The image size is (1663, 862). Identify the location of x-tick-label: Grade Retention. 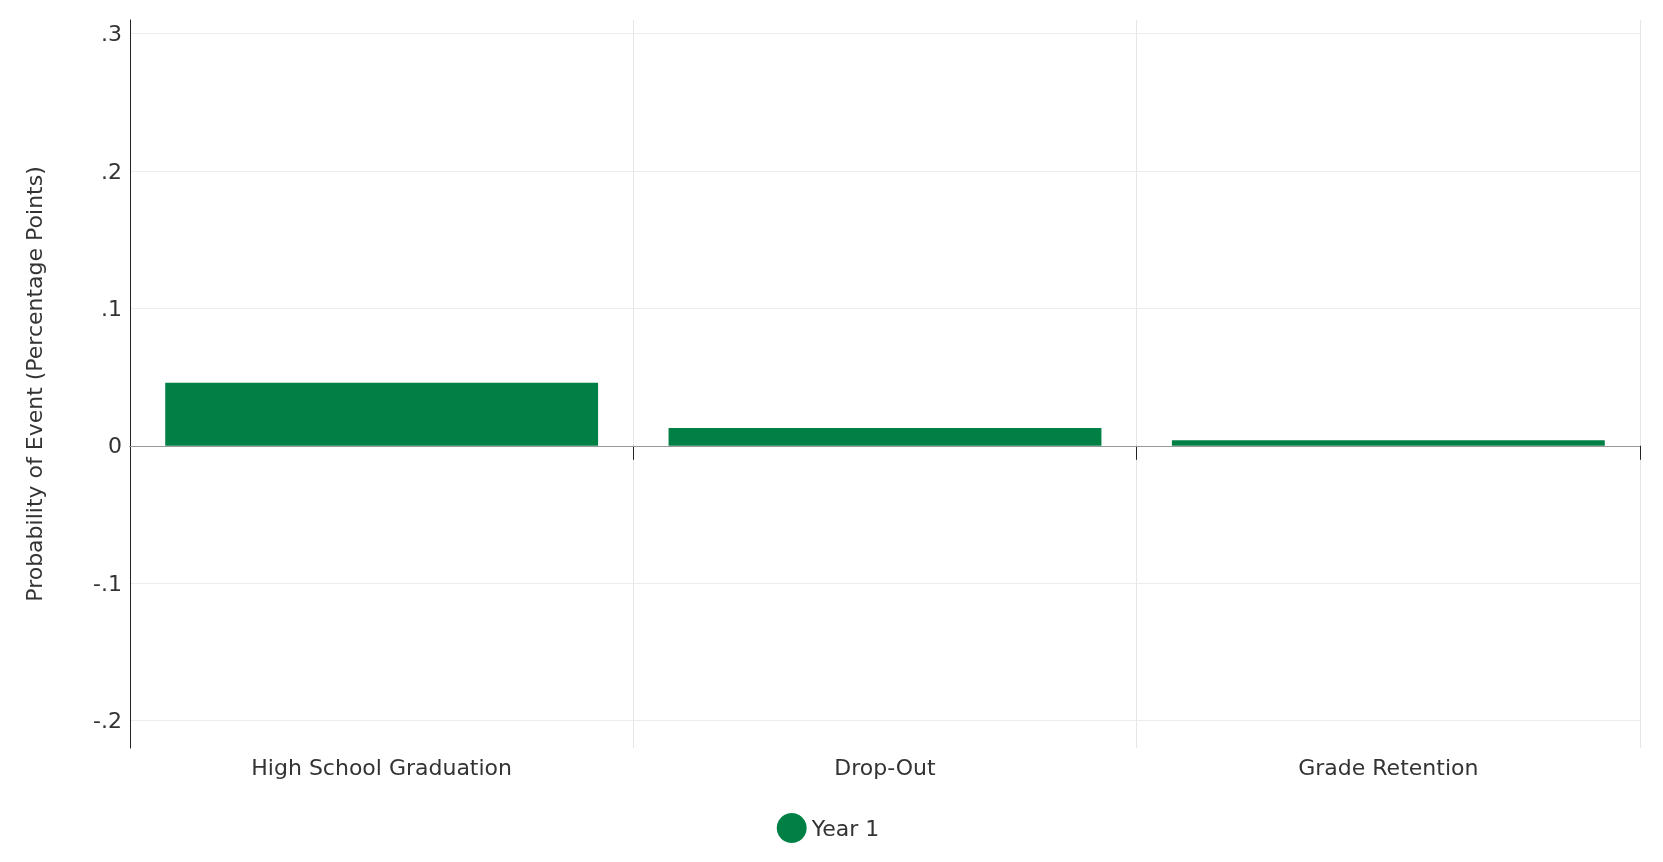
(1388, 767).